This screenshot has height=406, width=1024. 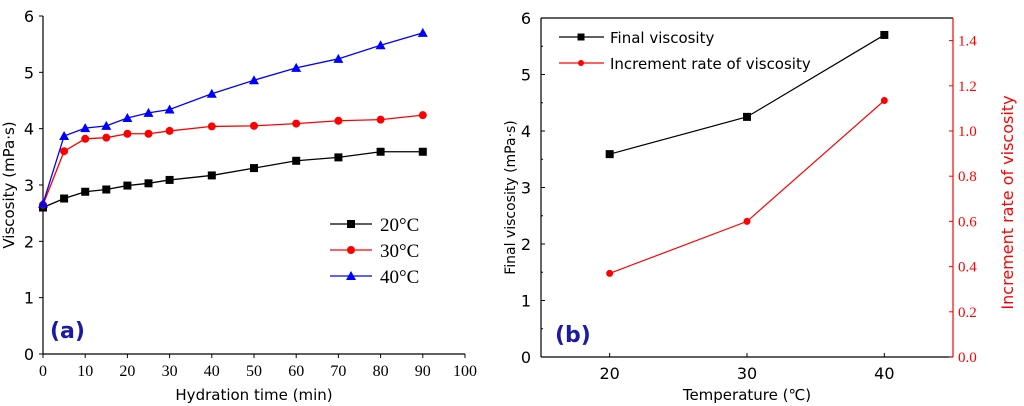 What do you see at coordinates (296, 371) in the screenshot?
I see `x-tick-label: 60` at bounding box center [296, 371].